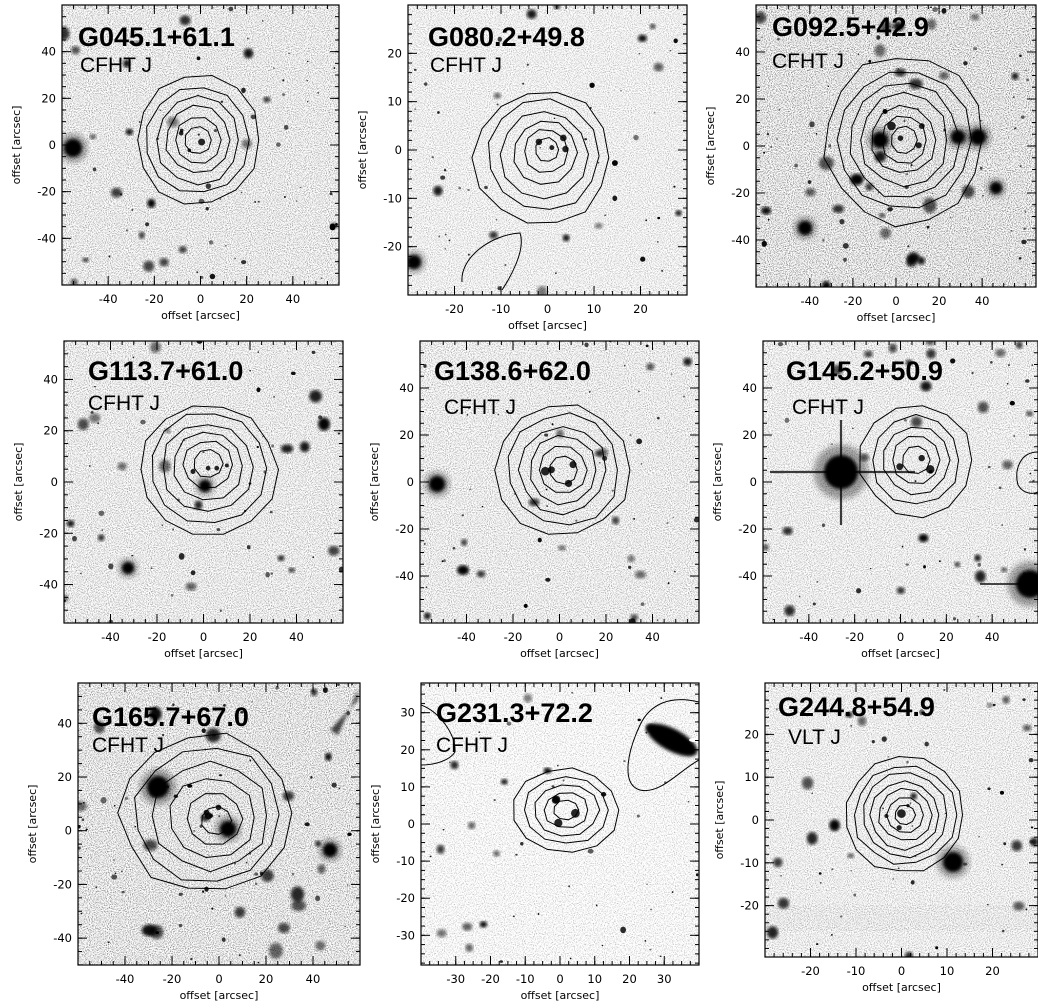 The image size is (1038, 1008). What do you see at coordinates (856, 707) in the screenshot?
I see `cluster-name: G244.8+54.9` at bounding box center [856, 707].